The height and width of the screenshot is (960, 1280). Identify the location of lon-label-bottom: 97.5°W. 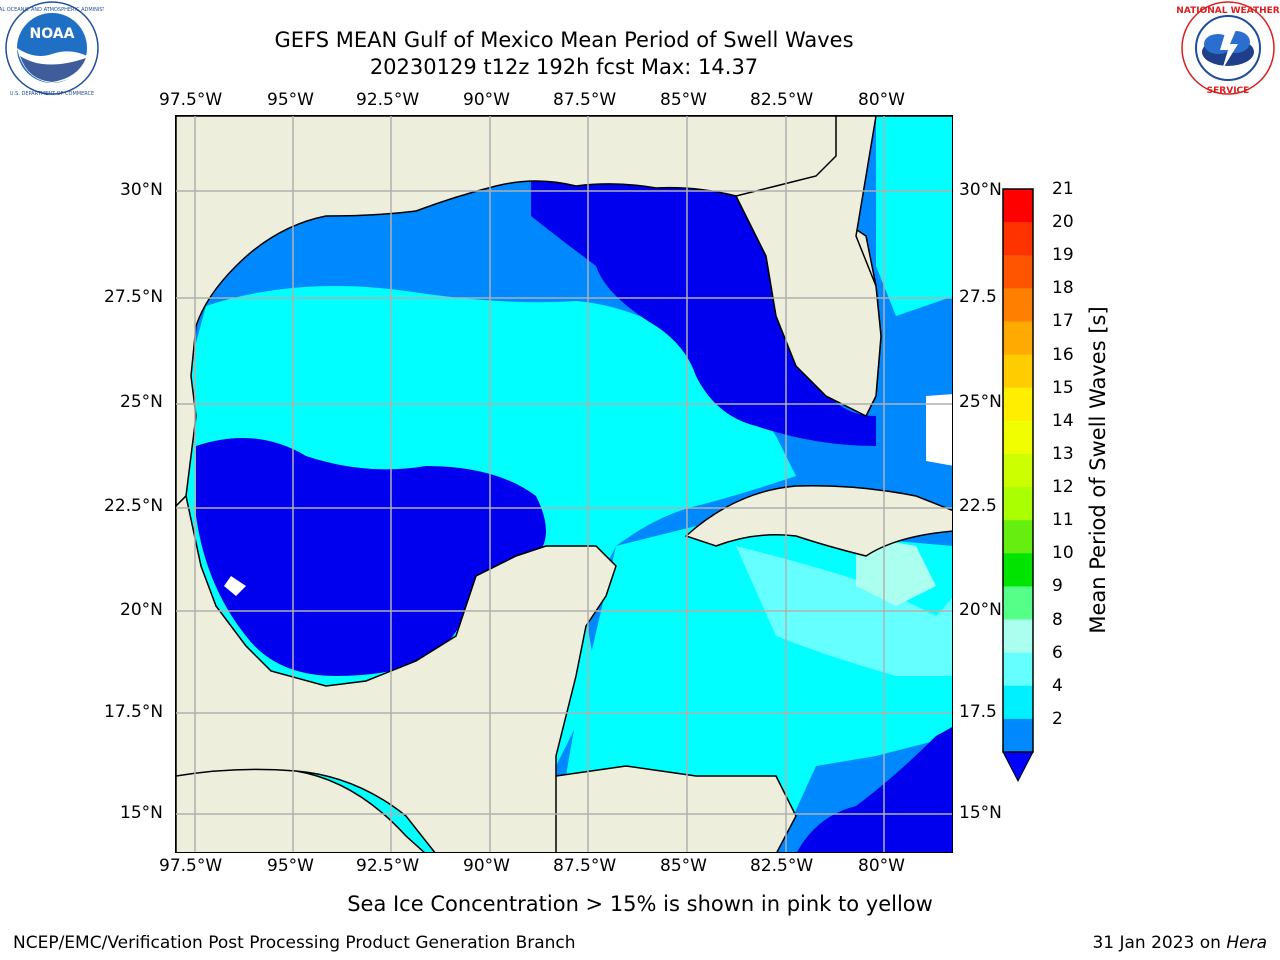
(191, 866).